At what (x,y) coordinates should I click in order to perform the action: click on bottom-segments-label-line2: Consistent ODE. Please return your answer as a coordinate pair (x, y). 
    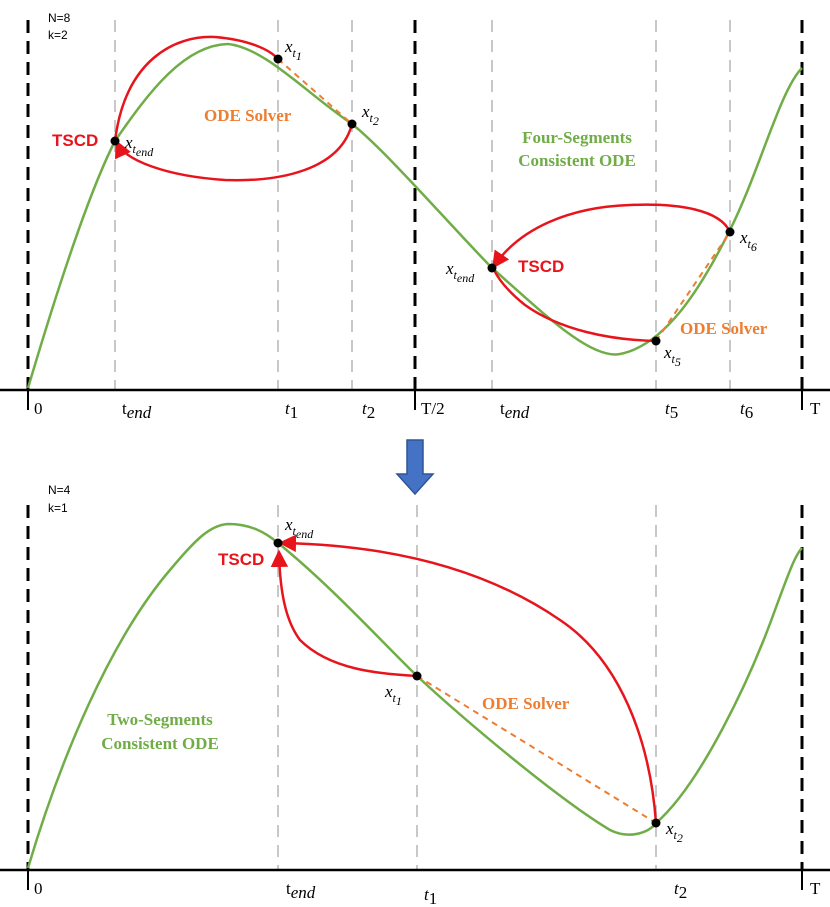
    Looking at the image, I should click on (160, 743).